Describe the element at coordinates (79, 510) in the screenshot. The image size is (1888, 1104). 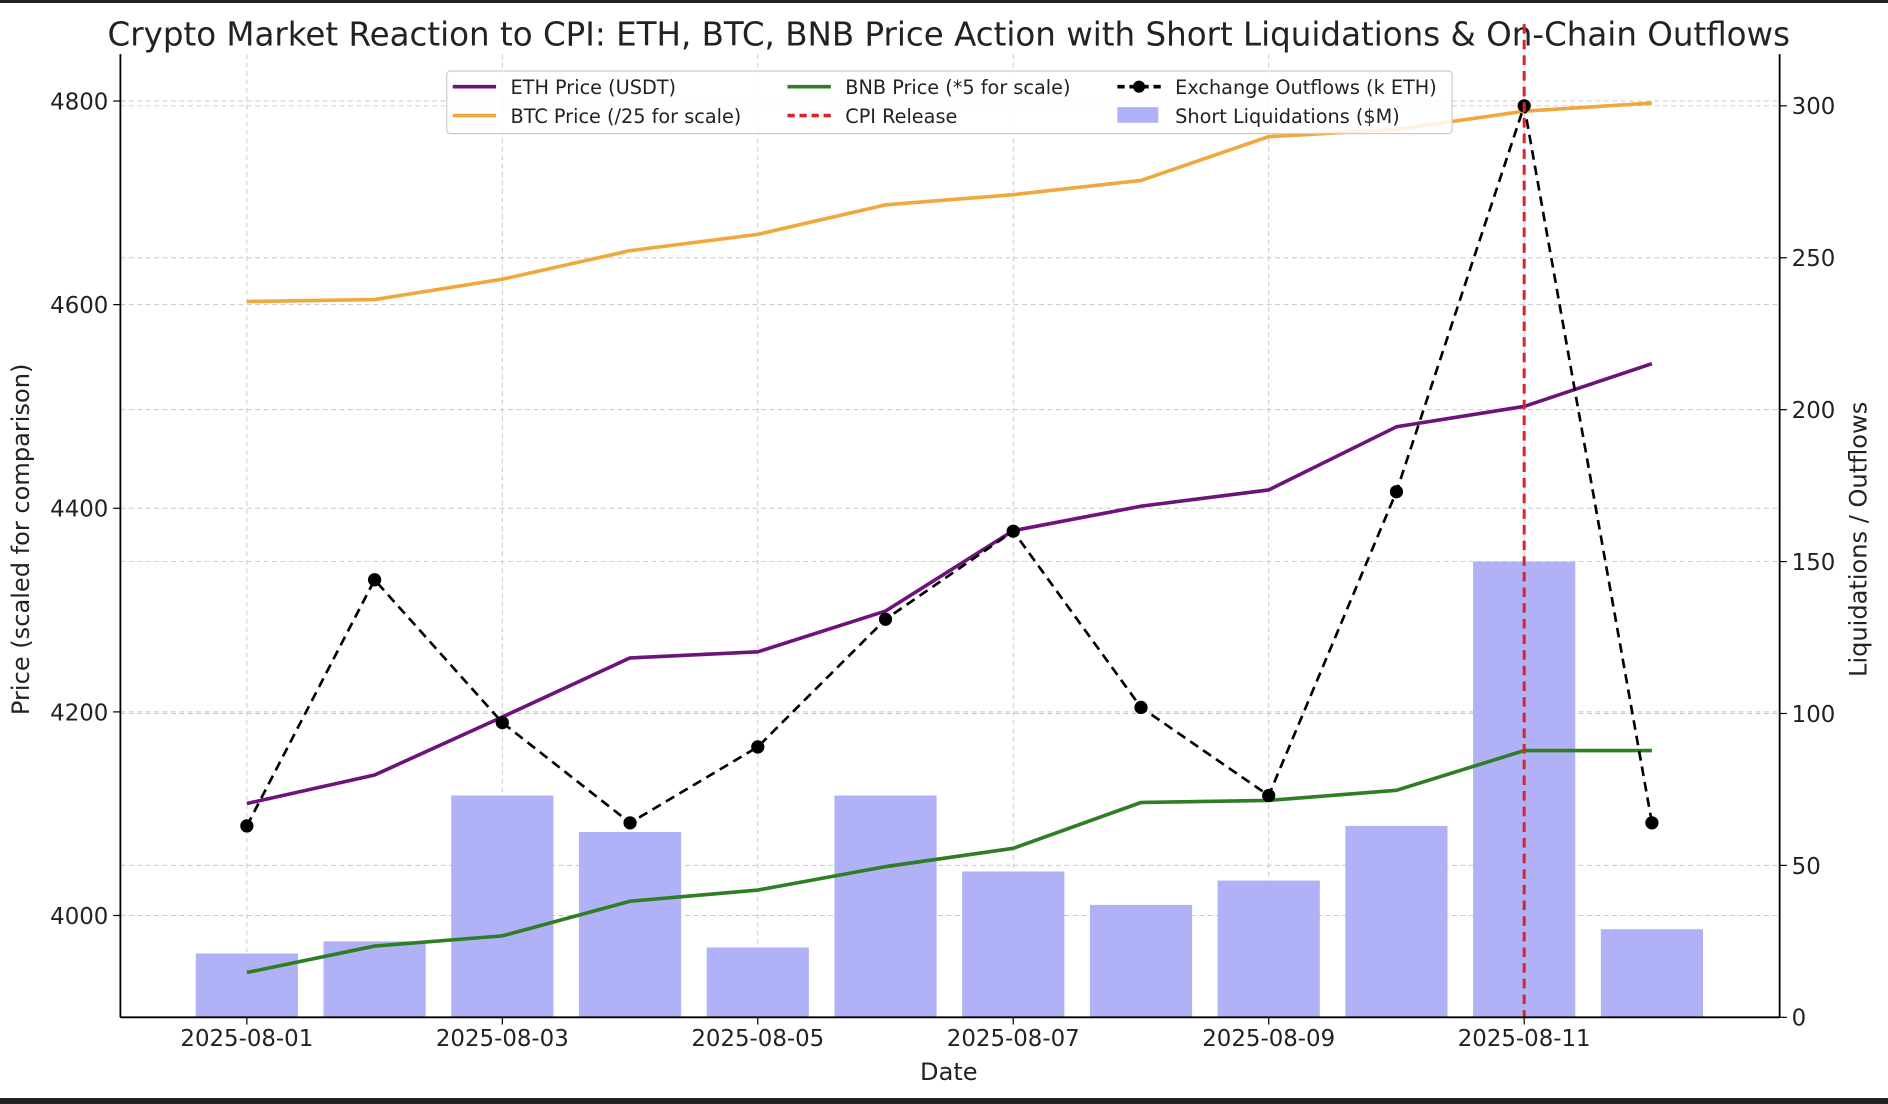
I see `y-tick-label: 4400` at that location.